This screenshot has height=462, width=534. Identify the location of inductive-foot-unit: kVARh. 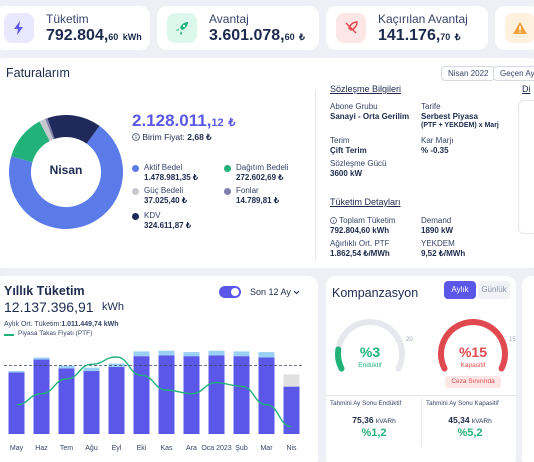
(385, 421).